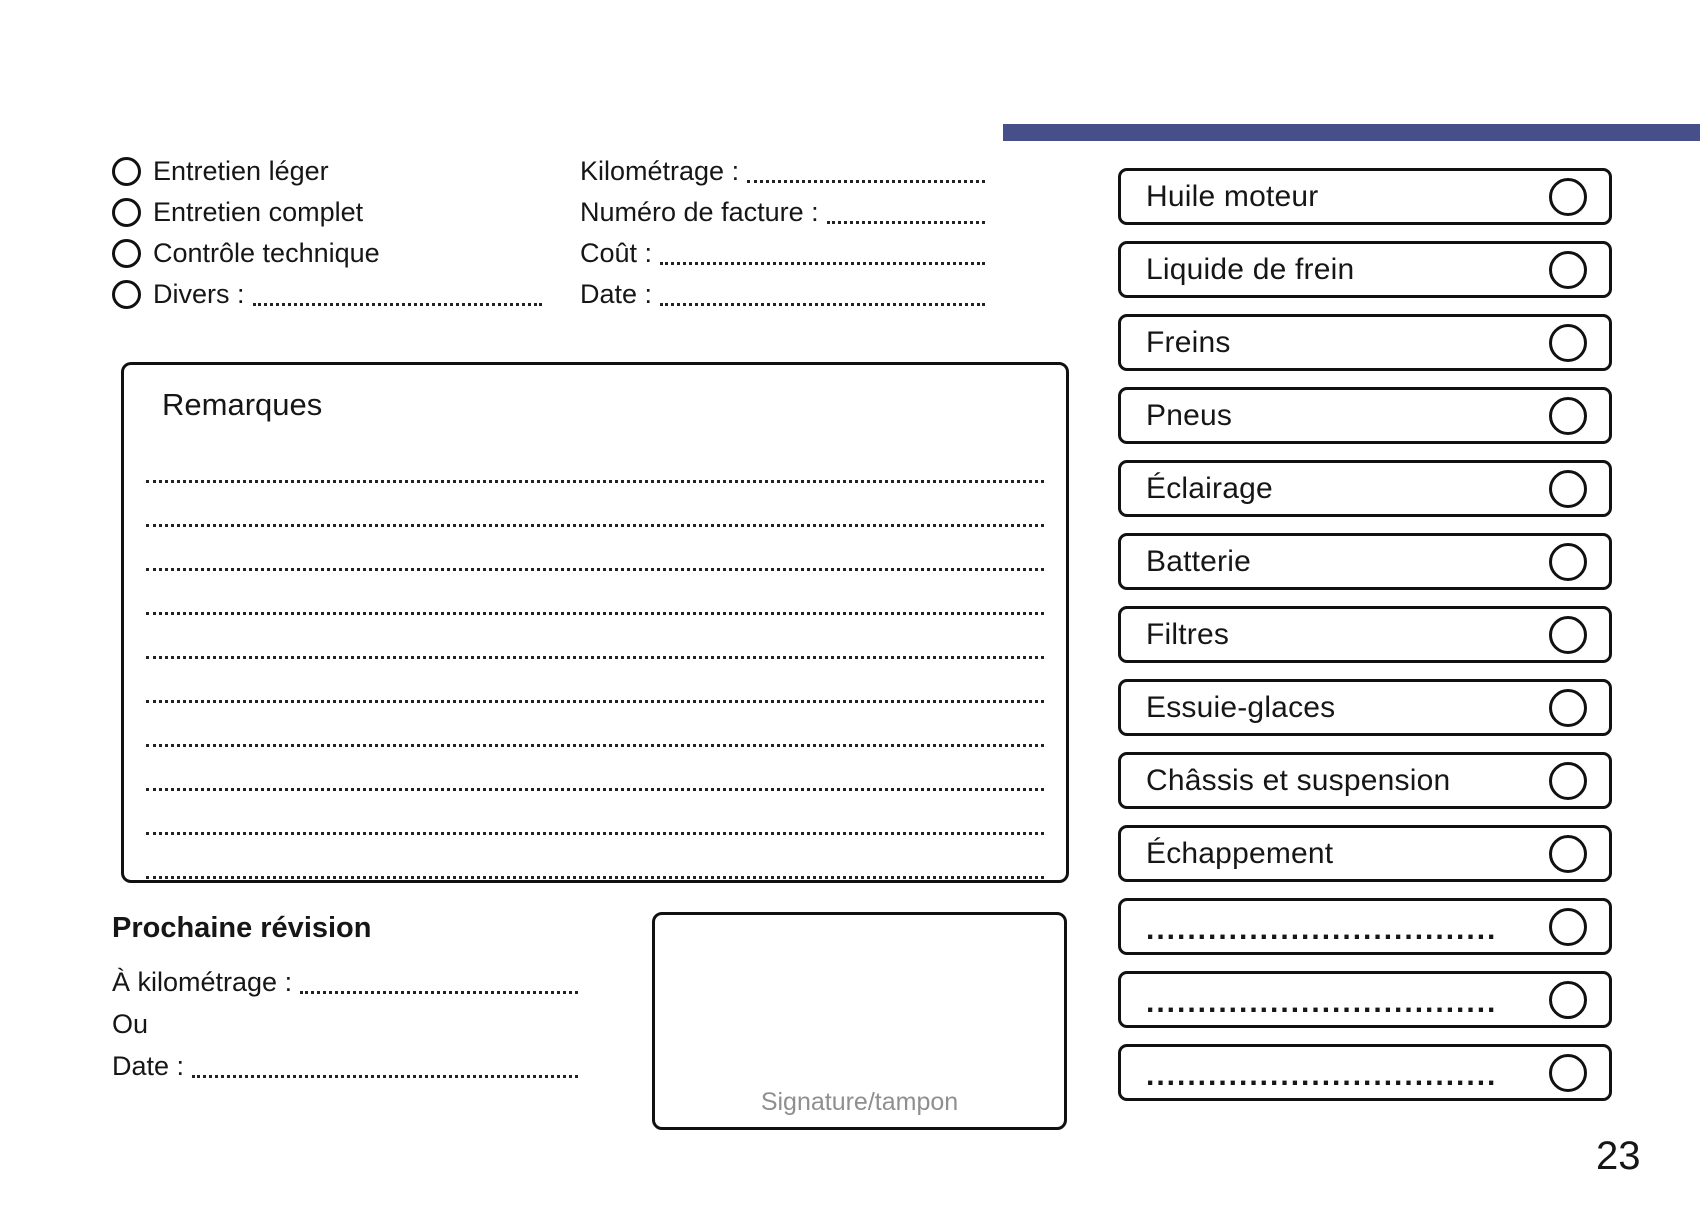 This screenshot has width=1700, height=1212. I want to click on checklist-label: Châssis et suspension, so click(1298, 780).